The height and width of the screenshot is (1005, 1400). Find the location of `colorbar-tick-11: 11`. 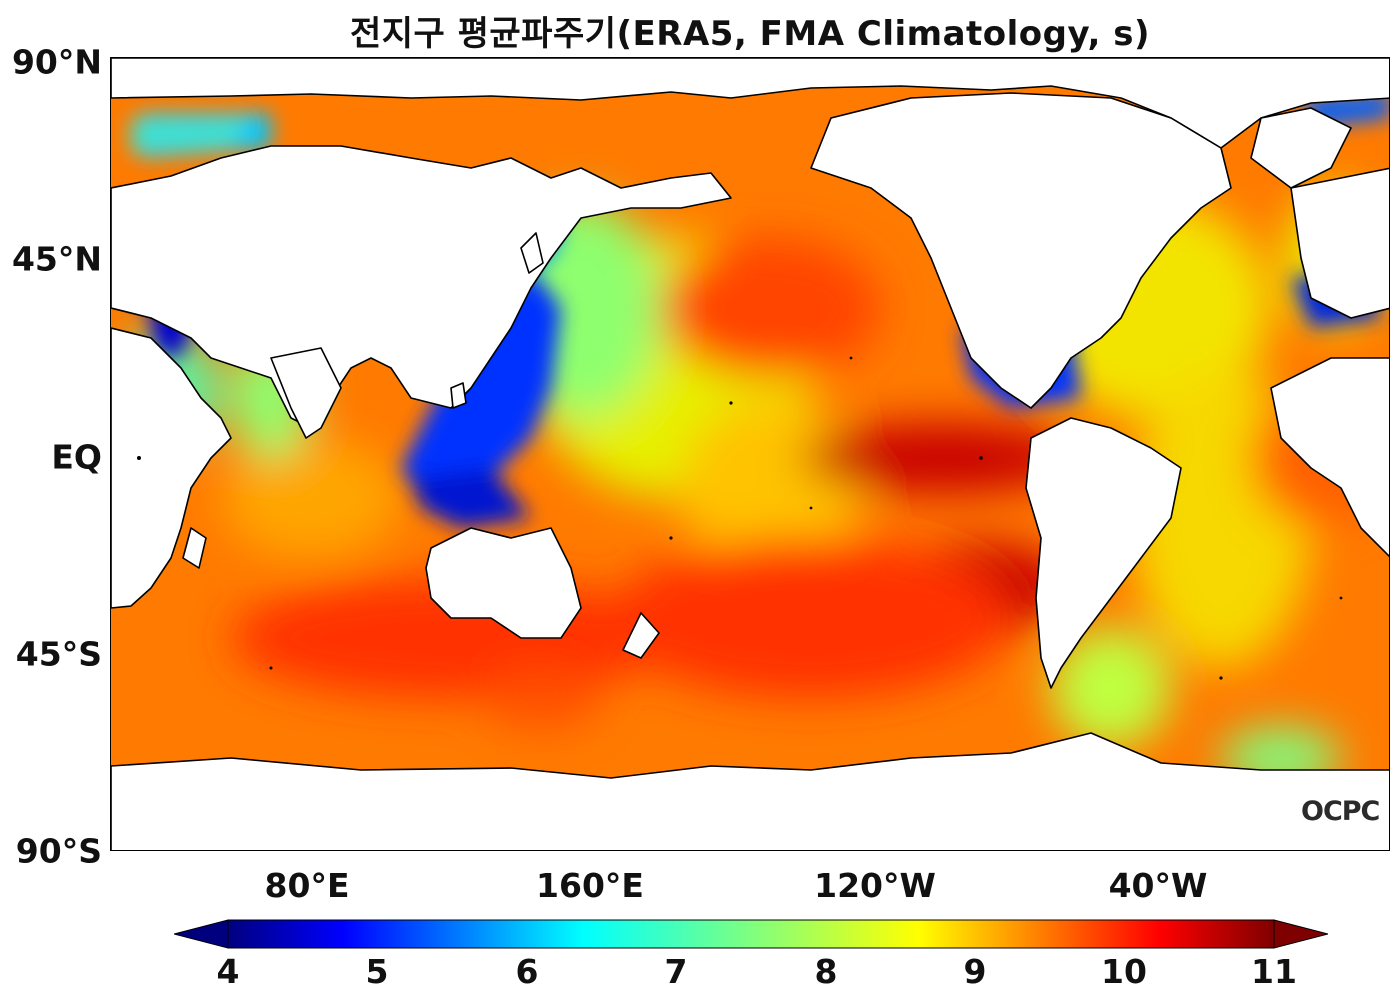

colorbar-tick-11: 11 is located at coordinates (1274, 971).